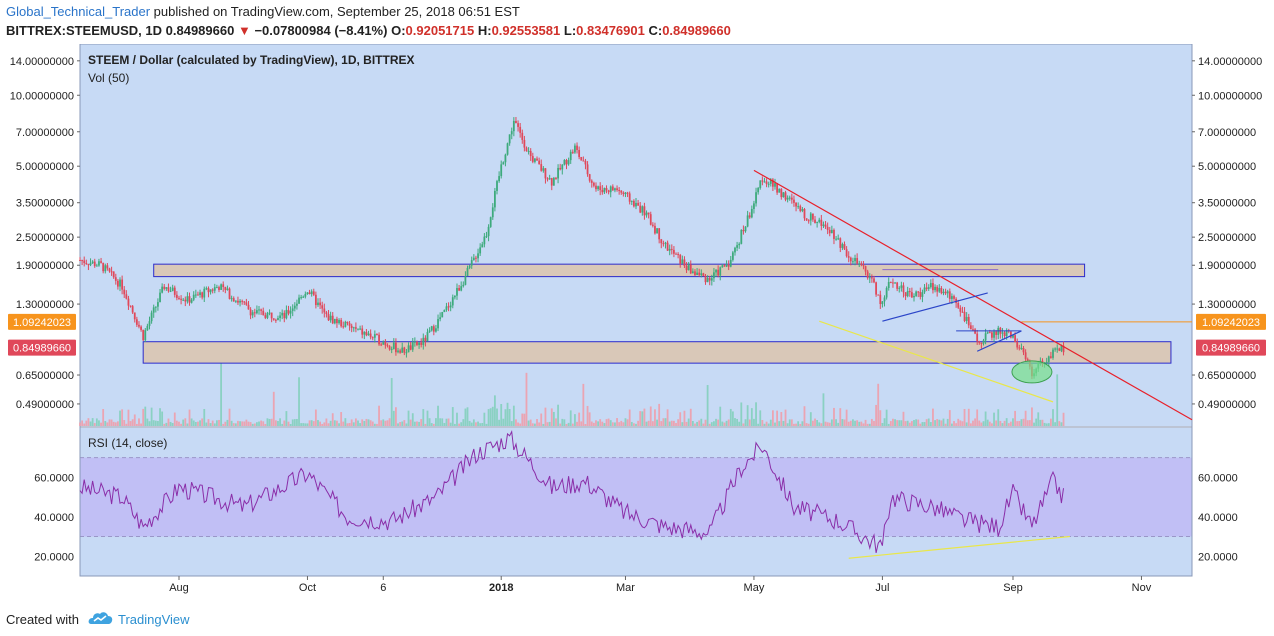 This screenshot has width=1274, height=636. Describe the element at coordinates (78, 11) in the screenshot. I see `author-link: Global_Technical_Trader` at that location.